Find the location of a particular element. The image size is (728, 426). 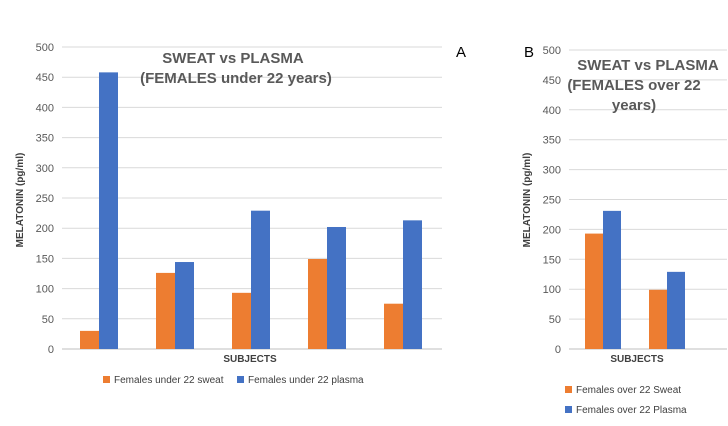

chart-a-y-tick-label: 300 is located at coordinates (45, 169).